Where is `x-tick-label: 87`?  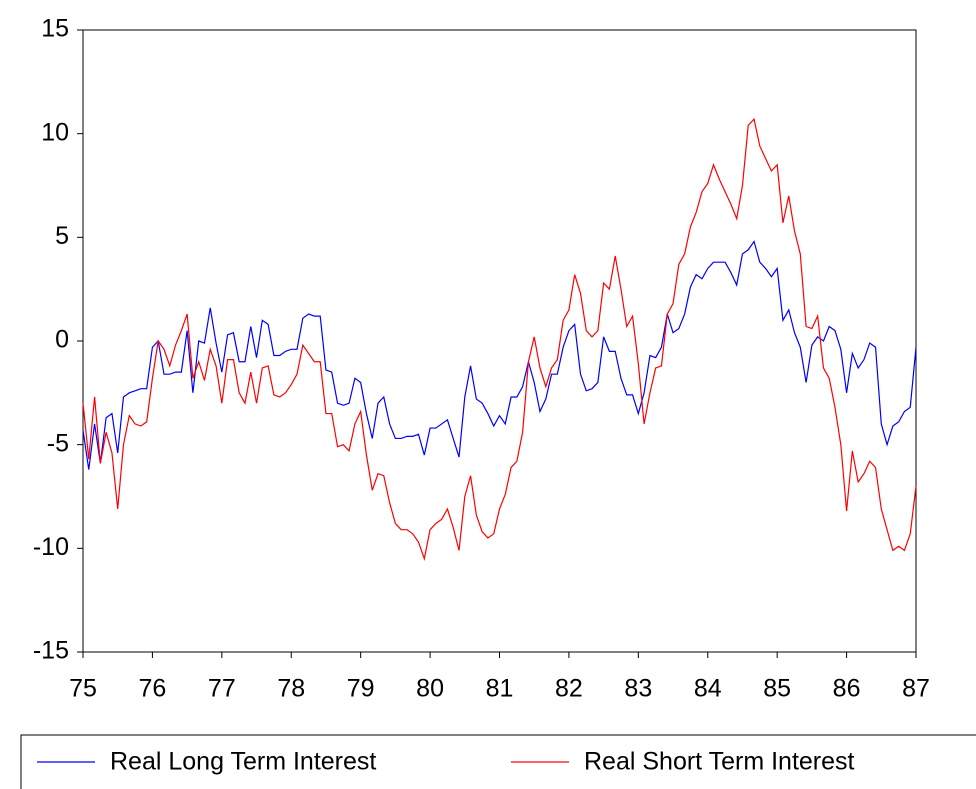 x-tick-label: 87 is located at coordinates (916, 689).